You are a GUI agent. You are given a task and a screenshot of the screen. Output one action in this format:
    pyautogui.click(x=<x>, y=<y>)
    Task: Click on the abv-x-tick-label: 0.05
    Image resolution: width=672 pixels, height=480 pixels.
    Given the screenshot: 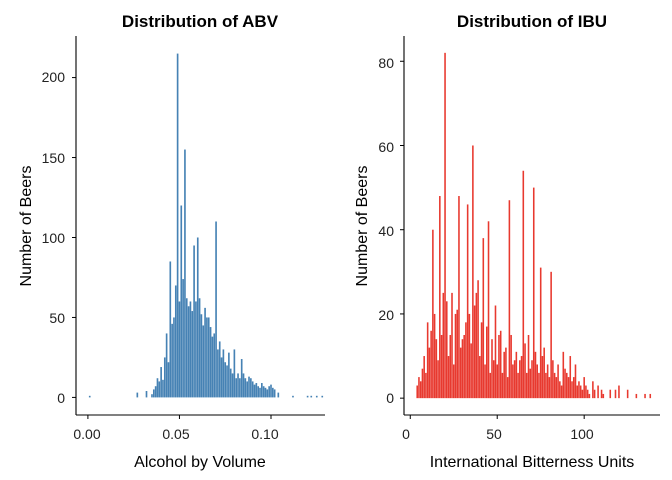 What is the action you would take?
    pyautogui.click(x=175, y=434)
    